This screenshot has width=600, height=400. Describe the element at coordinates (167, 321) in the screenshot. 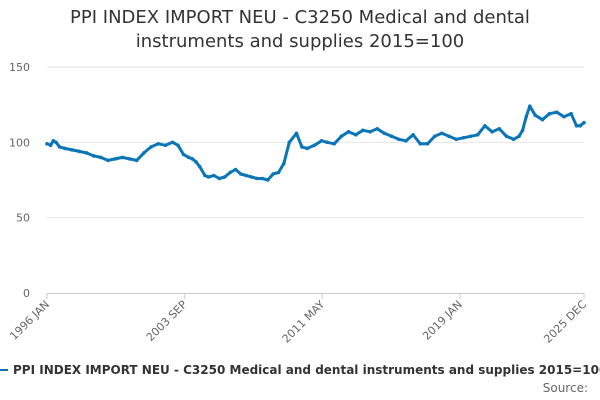

I see `x-tick-label: 2003 SEP` at that location.